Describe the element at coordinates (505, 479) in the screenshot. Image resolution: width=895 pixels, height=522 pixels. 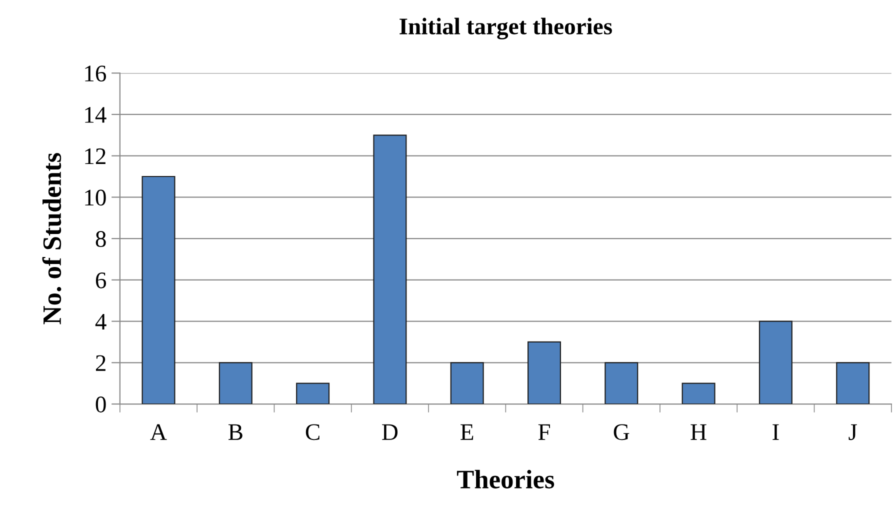
I see `x-axis-title: Theories` at that location.